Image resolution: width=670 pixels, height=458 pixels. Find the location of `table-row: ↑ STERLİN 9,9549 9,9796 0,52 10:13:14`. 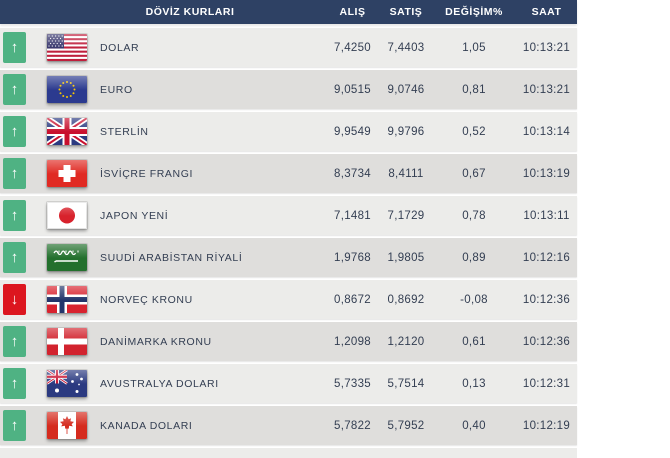

table-row: ↑ STERLİN 9,9549 9,9796 0,52 10:13:14 is located at coordinates (288, 131).